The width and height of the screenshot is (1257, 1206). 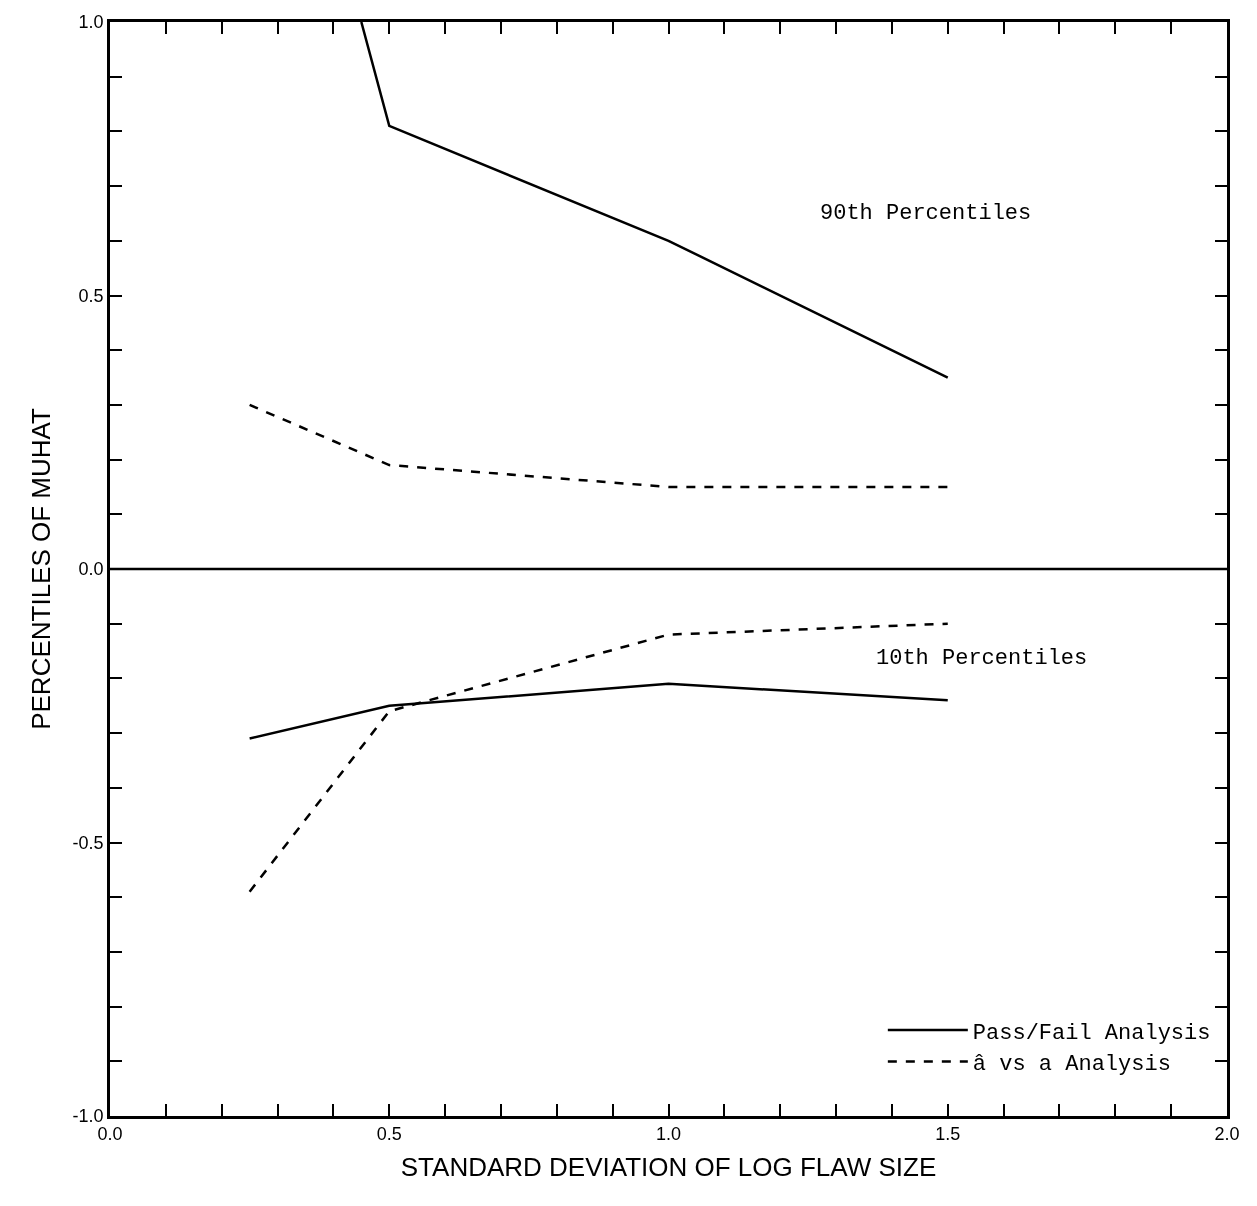 What do you see at coordinates (389, 1134) in the screenshot?
I see `x-tick-label: 0.5` at bounding box center [389, 1134].